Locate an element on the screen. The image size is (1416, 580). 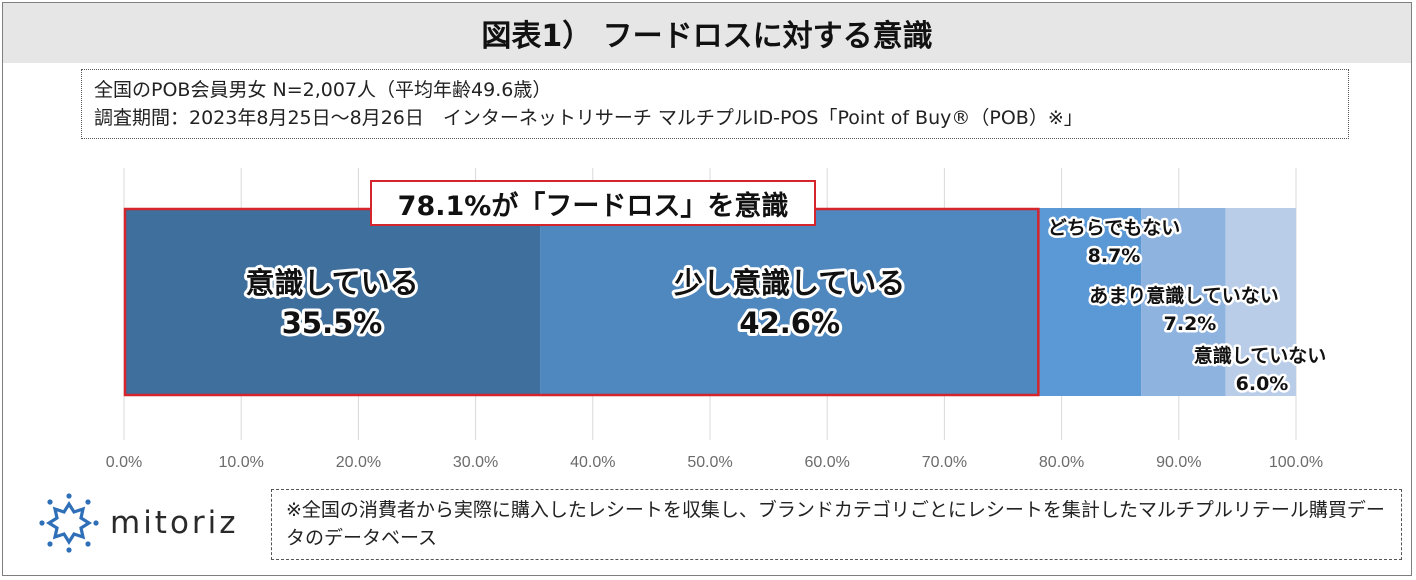
segment-value-label: 42.6% is located at coordinates (789, 323).